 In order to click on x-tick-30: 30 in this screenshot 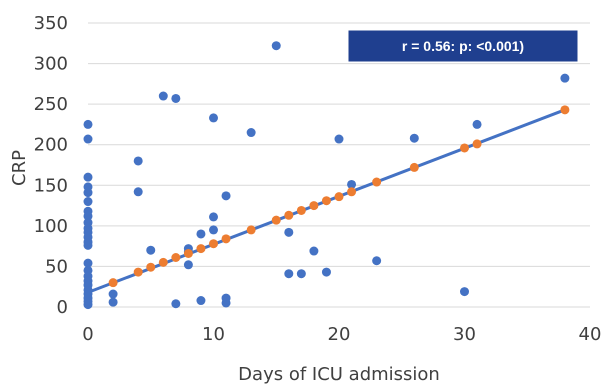, I will do `click(464, 334)`.